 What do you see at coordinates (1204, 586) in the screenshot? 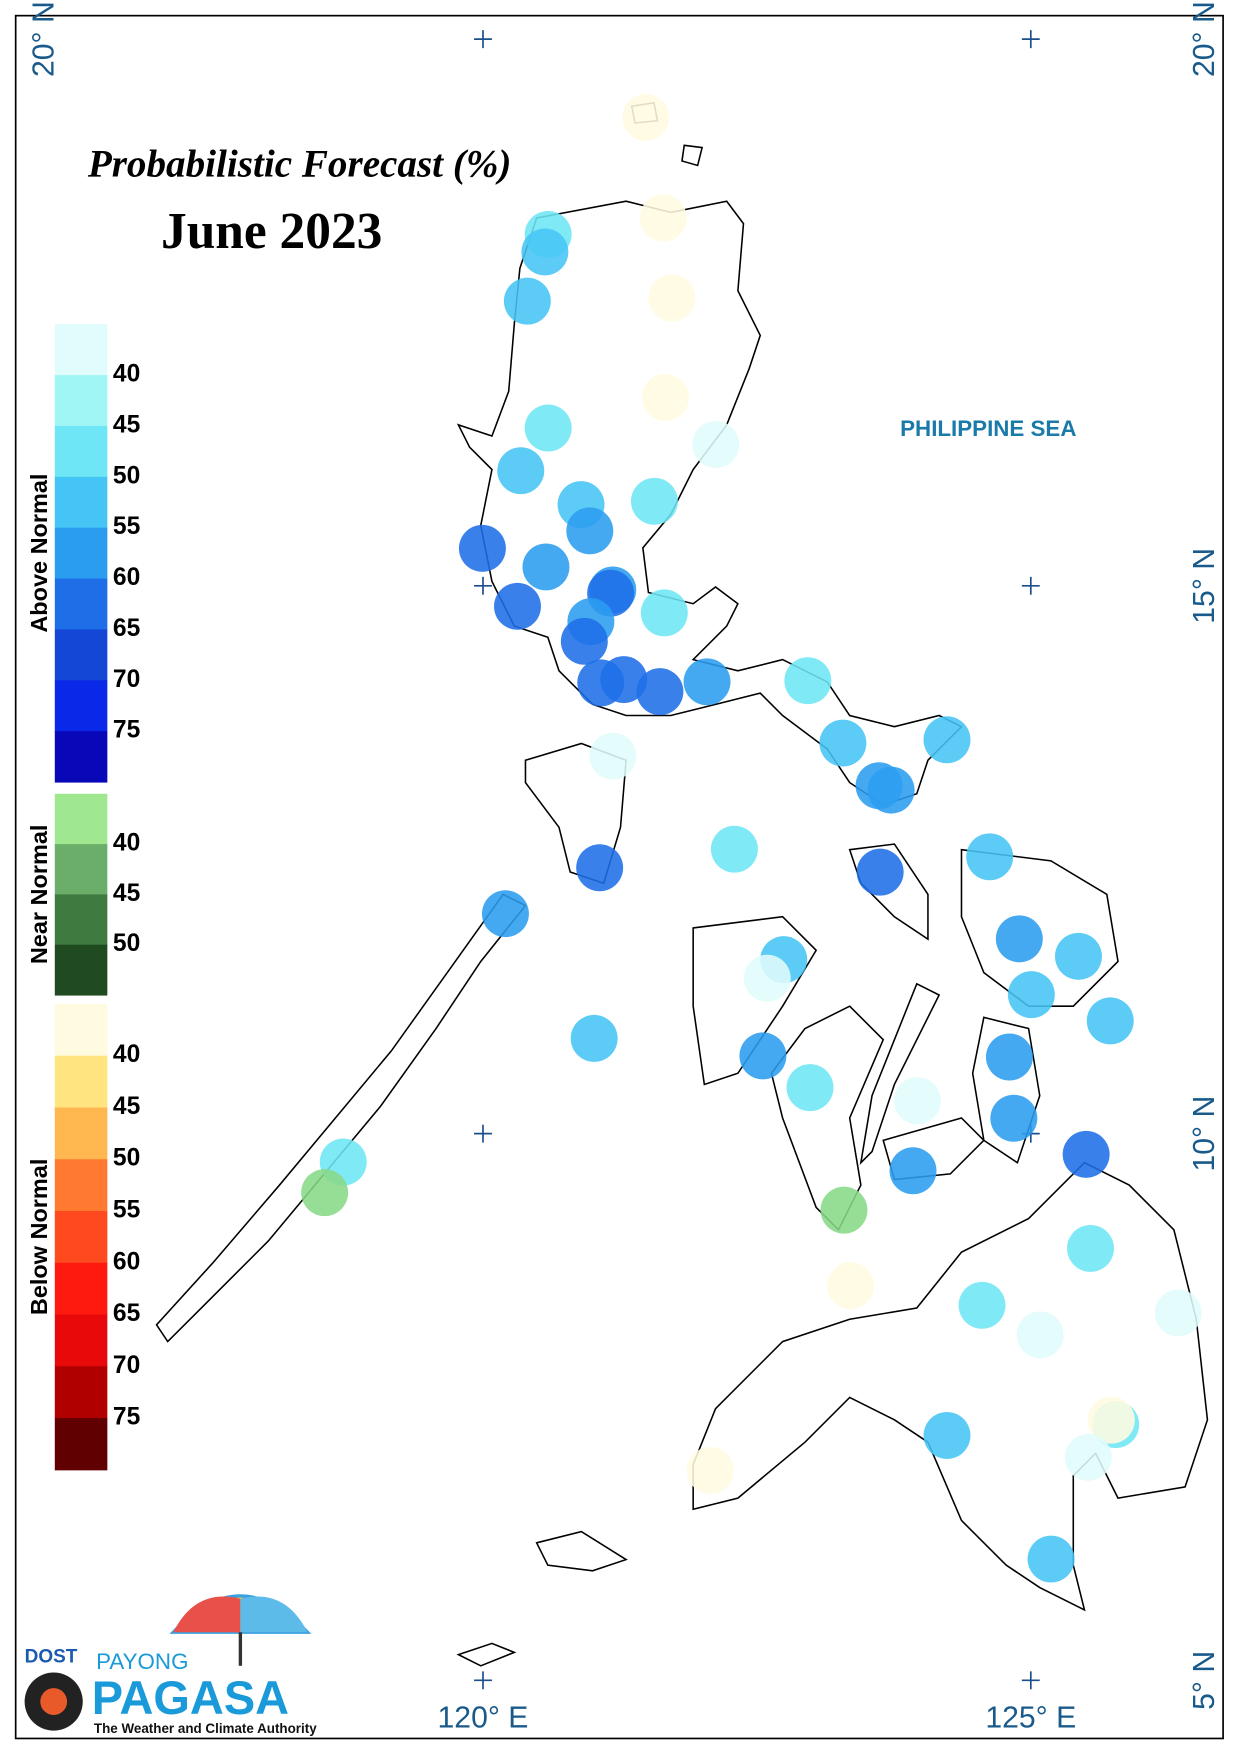
I see `coordinate-label: 15° N` at bounding box center [1204, 586].